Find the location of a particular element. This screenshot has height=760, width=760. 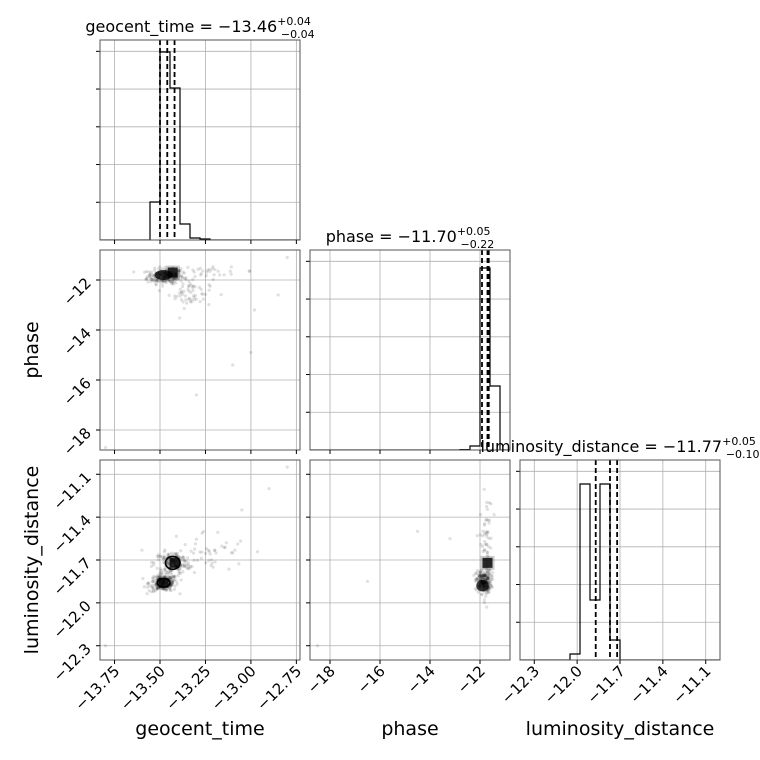

histogram-phase is located at coordinates (410, 358).